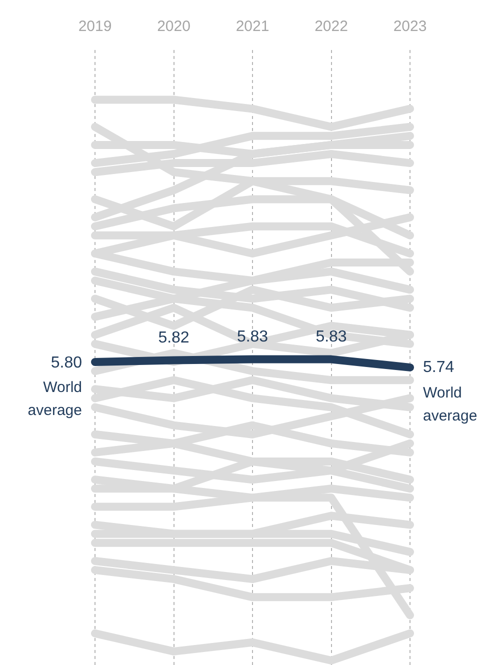  Describe the element at coordinates (331, 27) in the screenshot. I see `x-tick-label: 2022` at that location.